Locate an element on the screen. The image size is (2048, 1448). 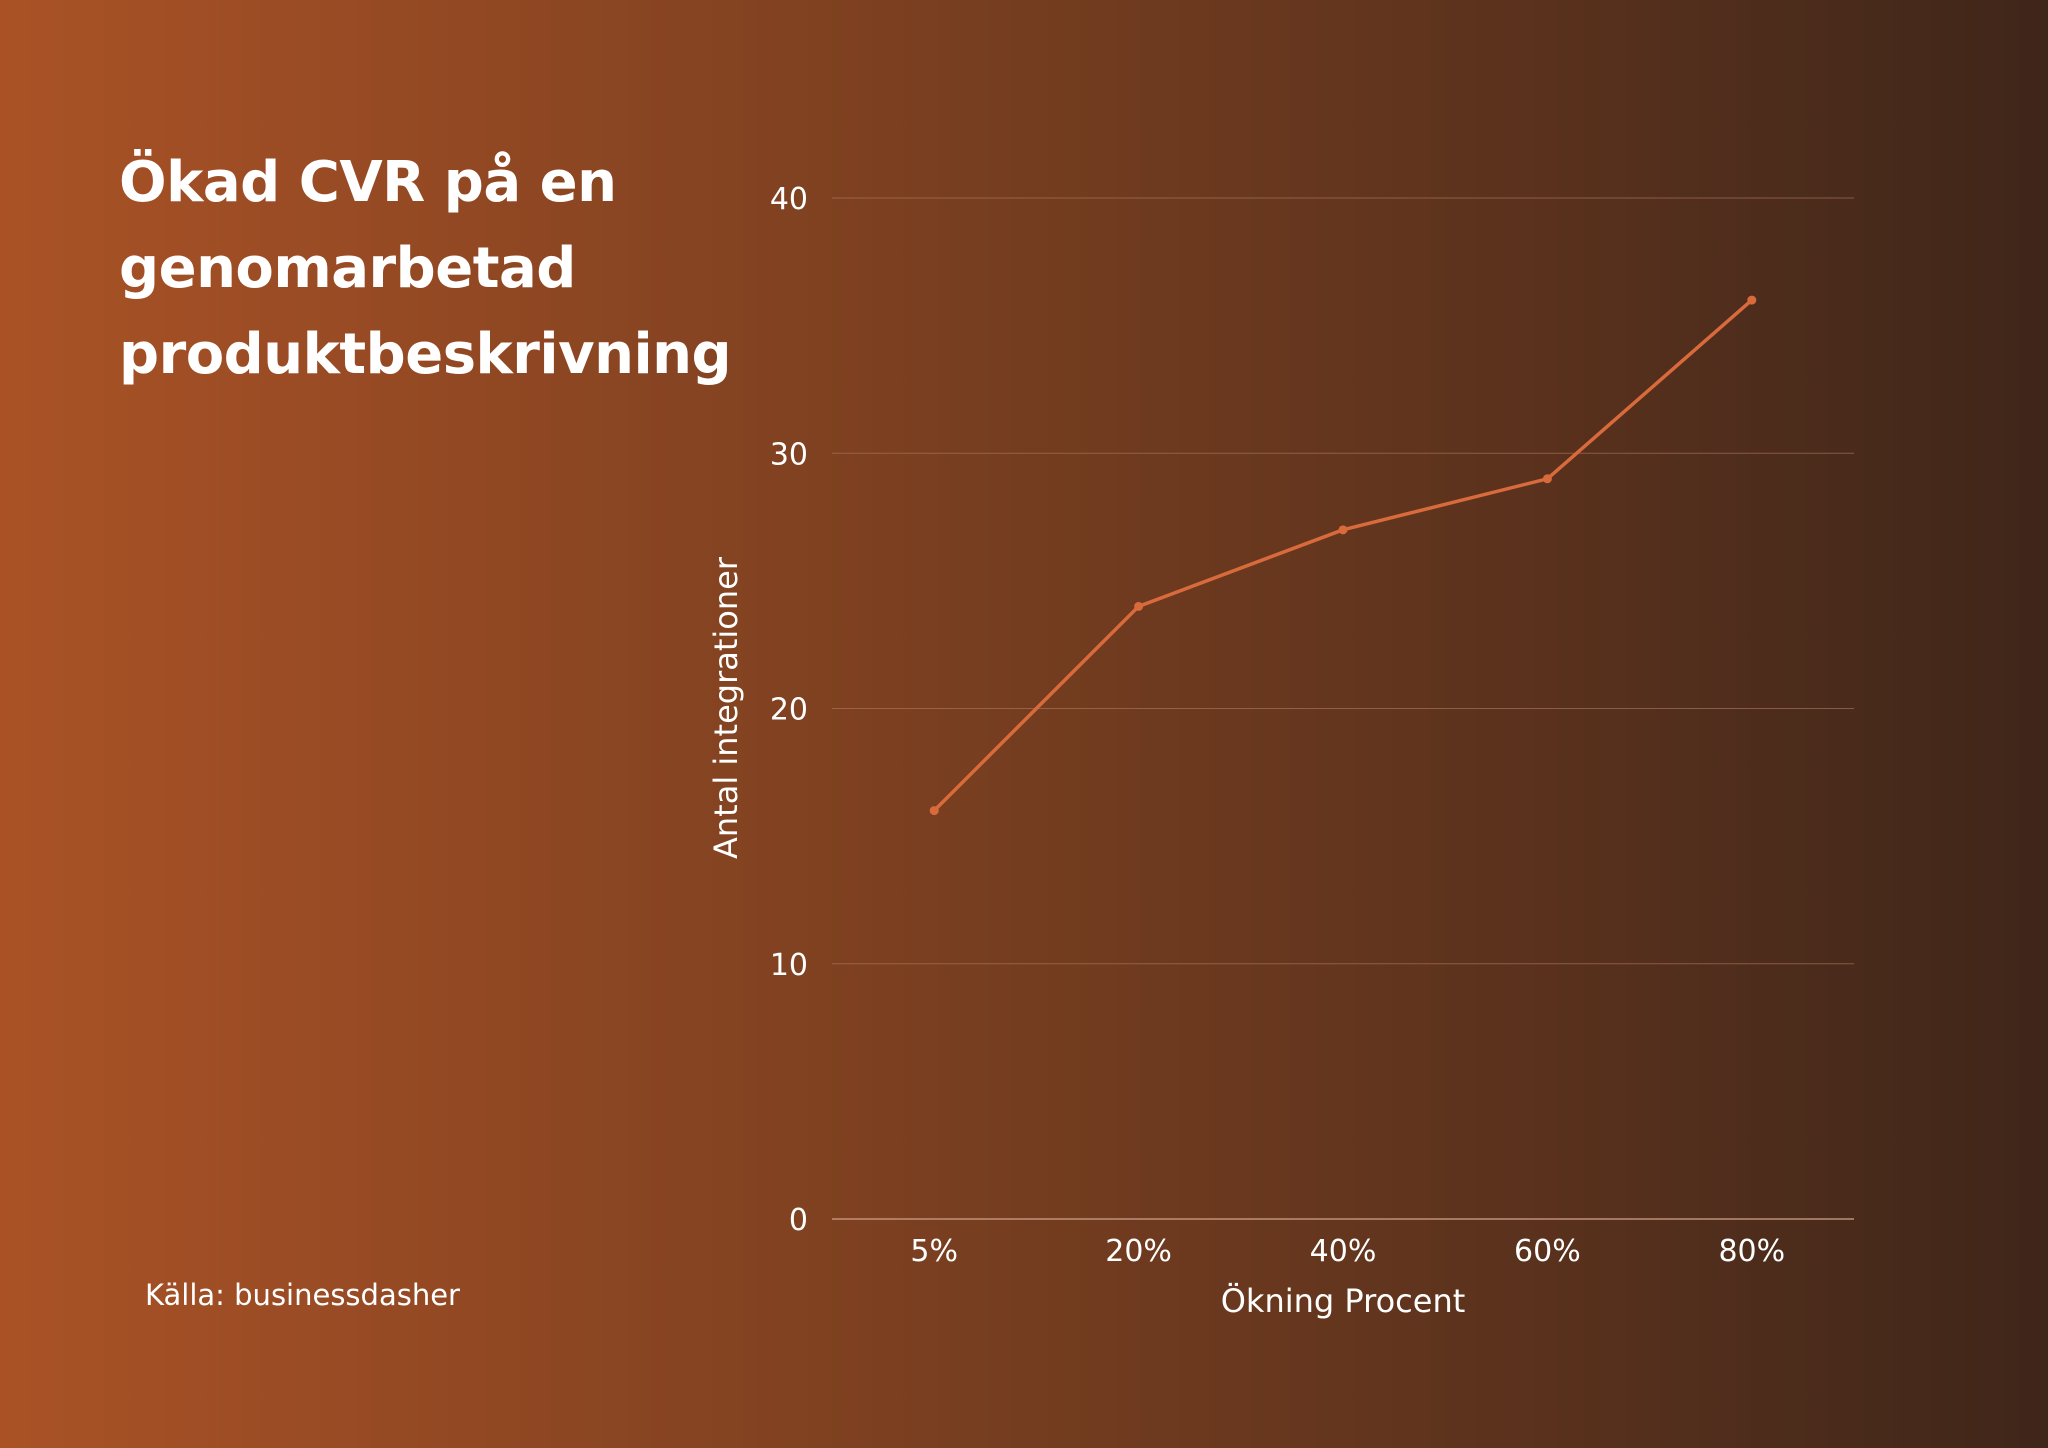
source-note: Källa: businessdasher is located at coordinates (302, 1295).